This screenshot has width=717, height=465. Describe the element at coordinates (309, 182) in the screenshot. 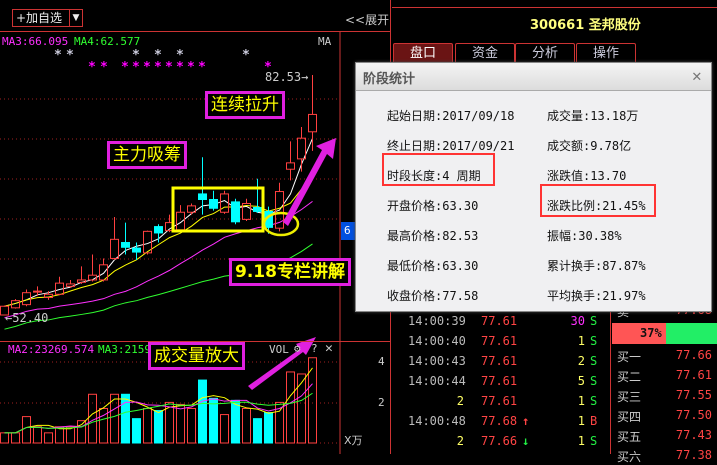

I see `rally-arrow` at that location.